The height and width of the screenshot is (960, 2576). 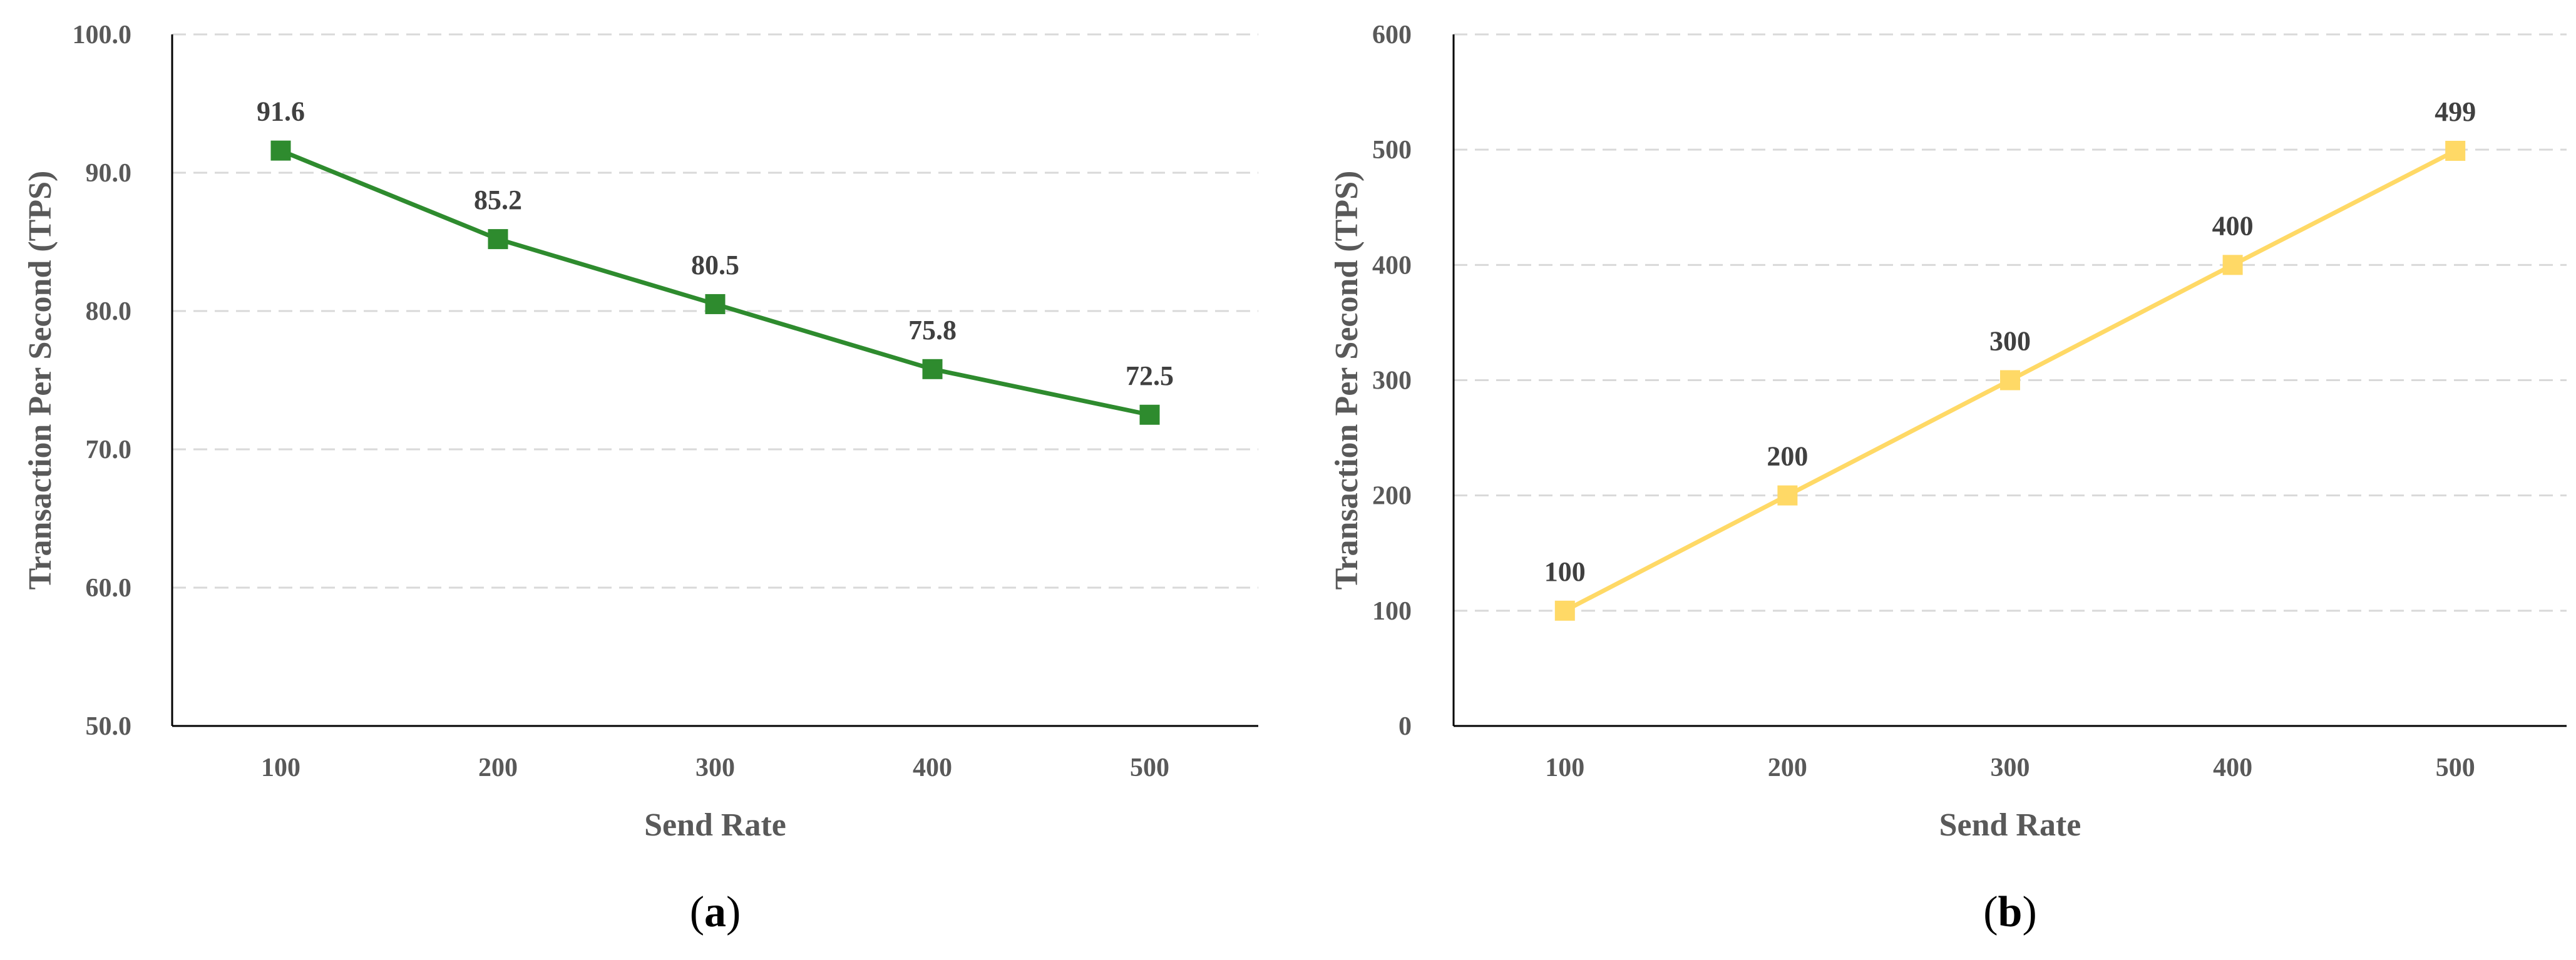 What do you see at coordinates (1392, 381) in the screenshot?
I see `y-tick-label: 300` at bounding box center [1392, 381].